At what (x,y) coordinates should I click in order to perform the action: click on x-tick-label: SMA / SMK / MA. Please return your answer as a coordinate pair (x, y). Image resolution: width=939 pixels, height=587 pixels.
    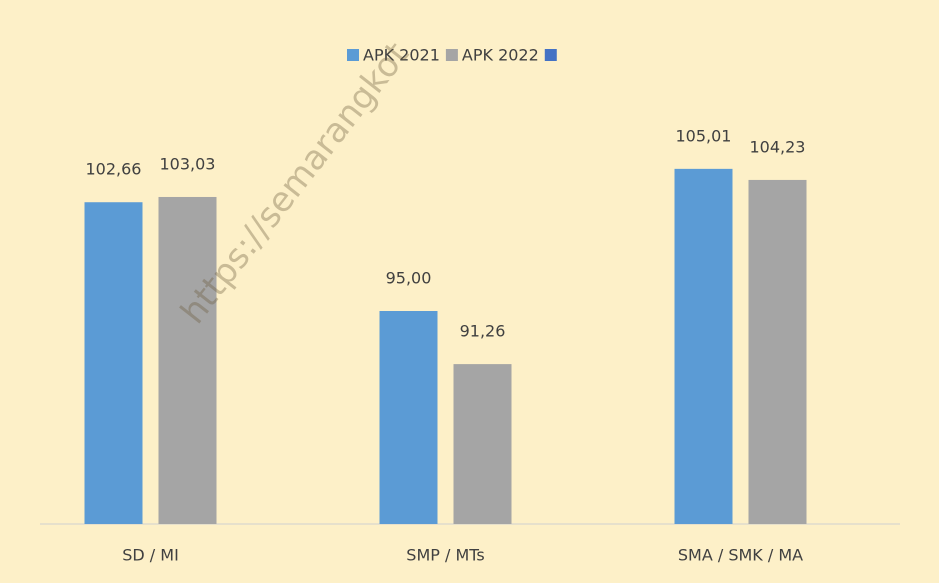
    Looking at the image, I should click on (740, 555).